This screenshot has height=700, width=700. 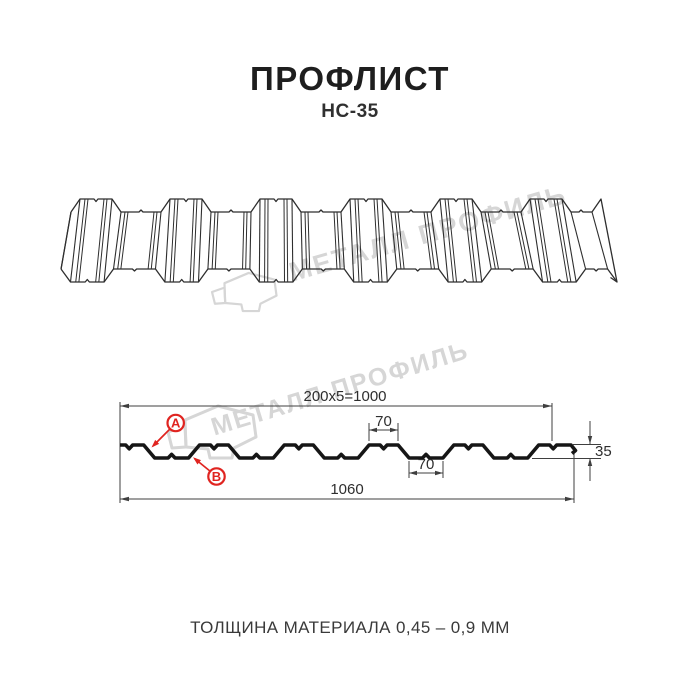 What do you see at coordinates (345, 396) in the screenshot?
I see `dim-coverage-width-label: 200x5=1000` at bounding box center [345, 396].